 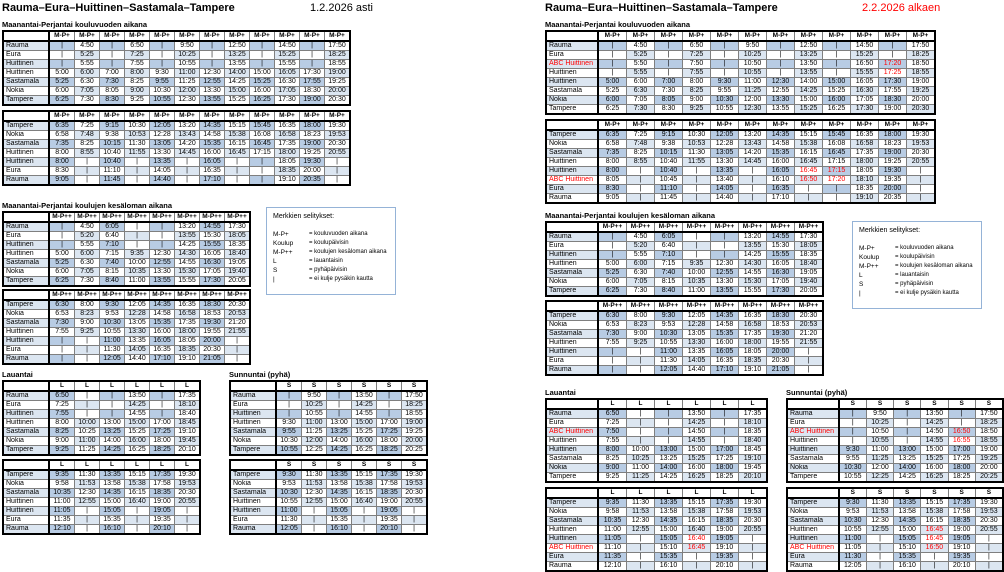 I want to click on time-cell: 16:58, so click(x=287, y=135).